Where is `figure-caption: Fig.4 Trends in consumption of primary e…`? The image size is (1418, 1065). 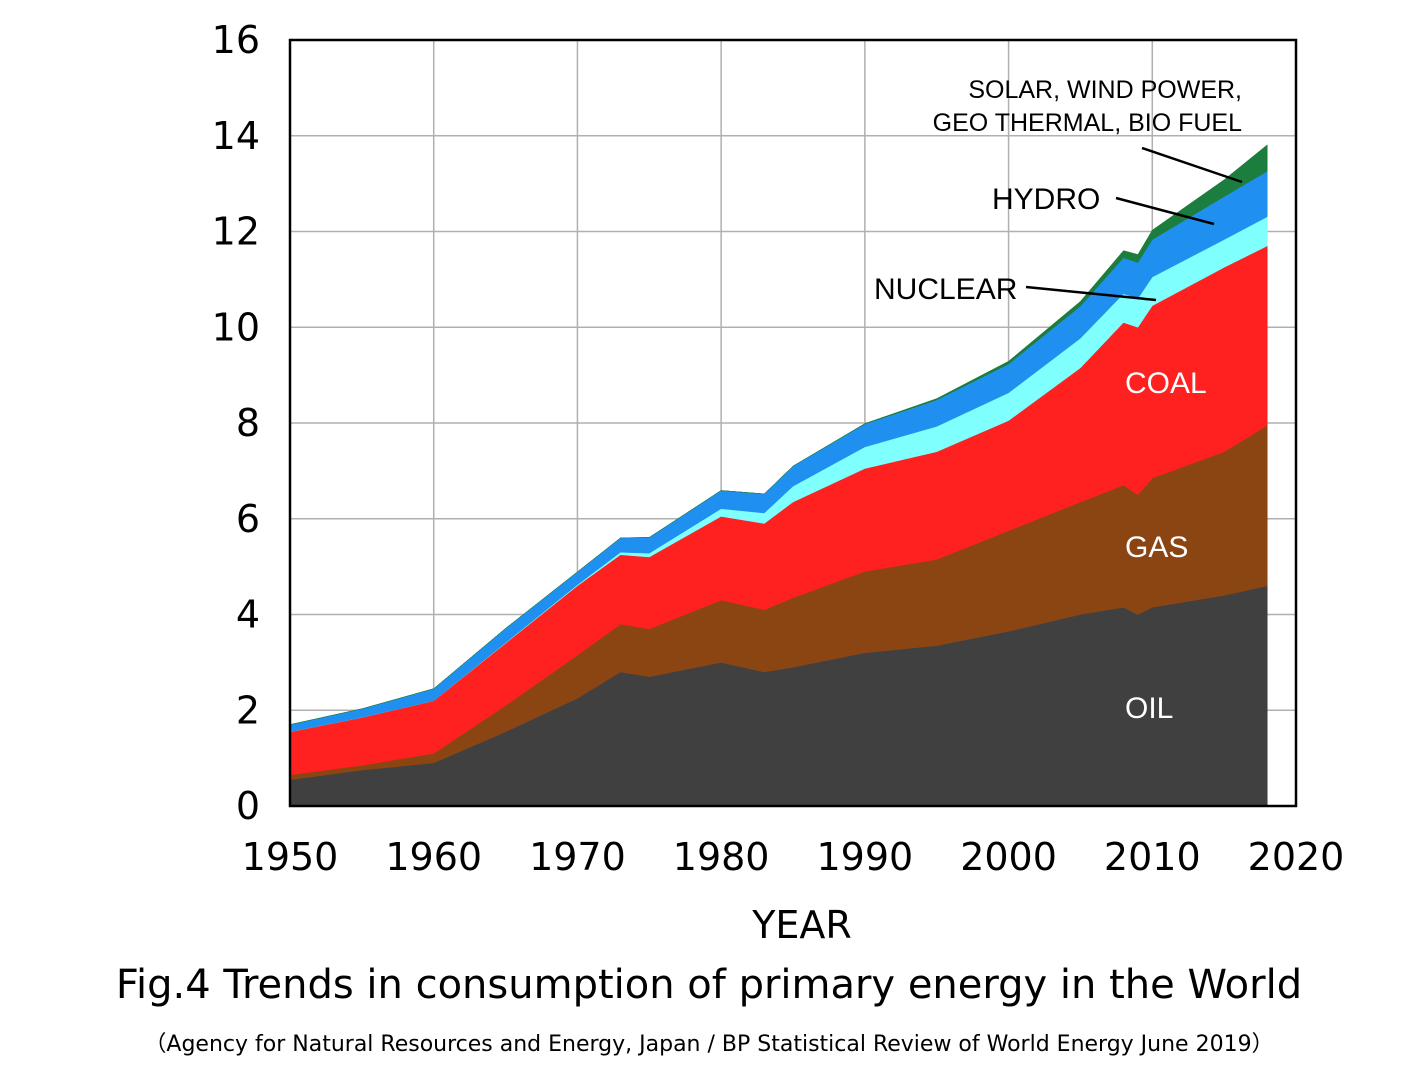 figure-caption: Fig.4 Trends in consumption of primary e… is located at coordinates (709, 985).